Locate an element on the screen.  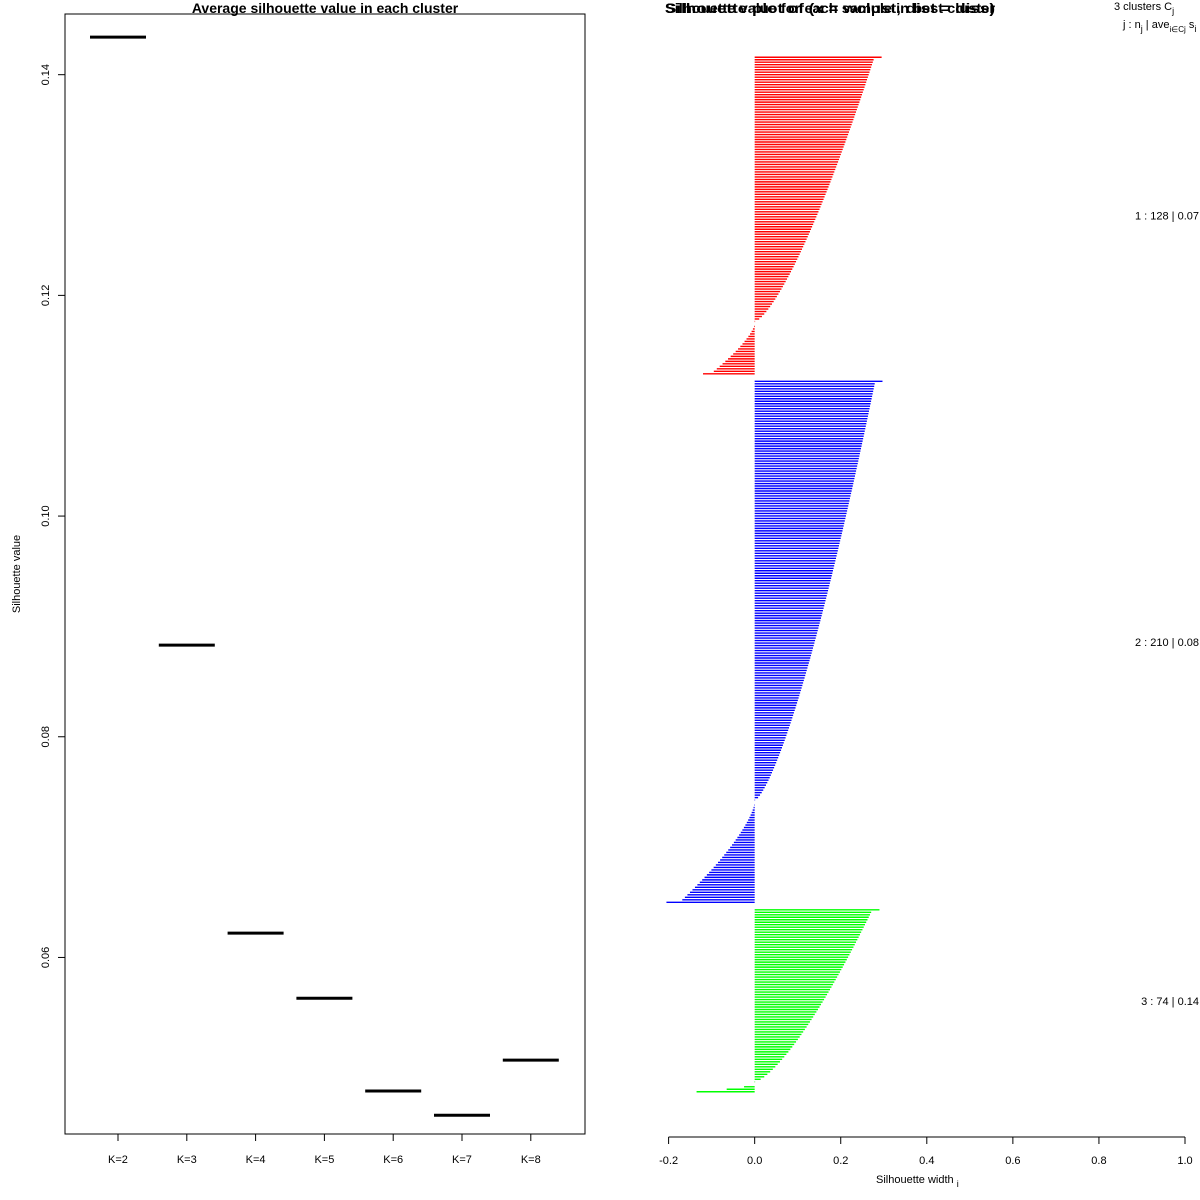
right-x-tick-label: 0.2 is located at coordinates (840, 1161).